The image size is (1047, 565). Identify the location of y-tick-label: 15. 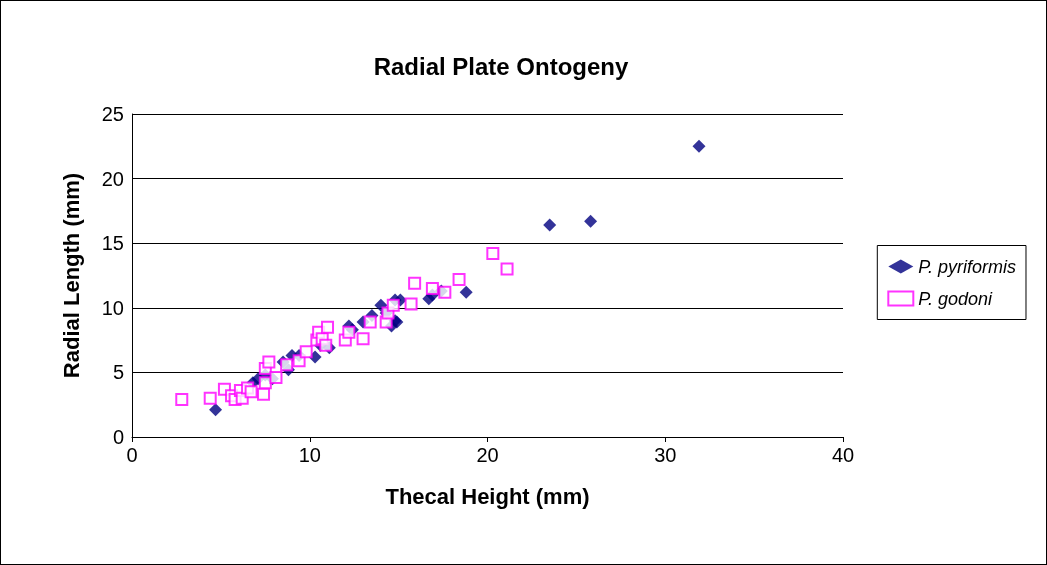
(112, 243).